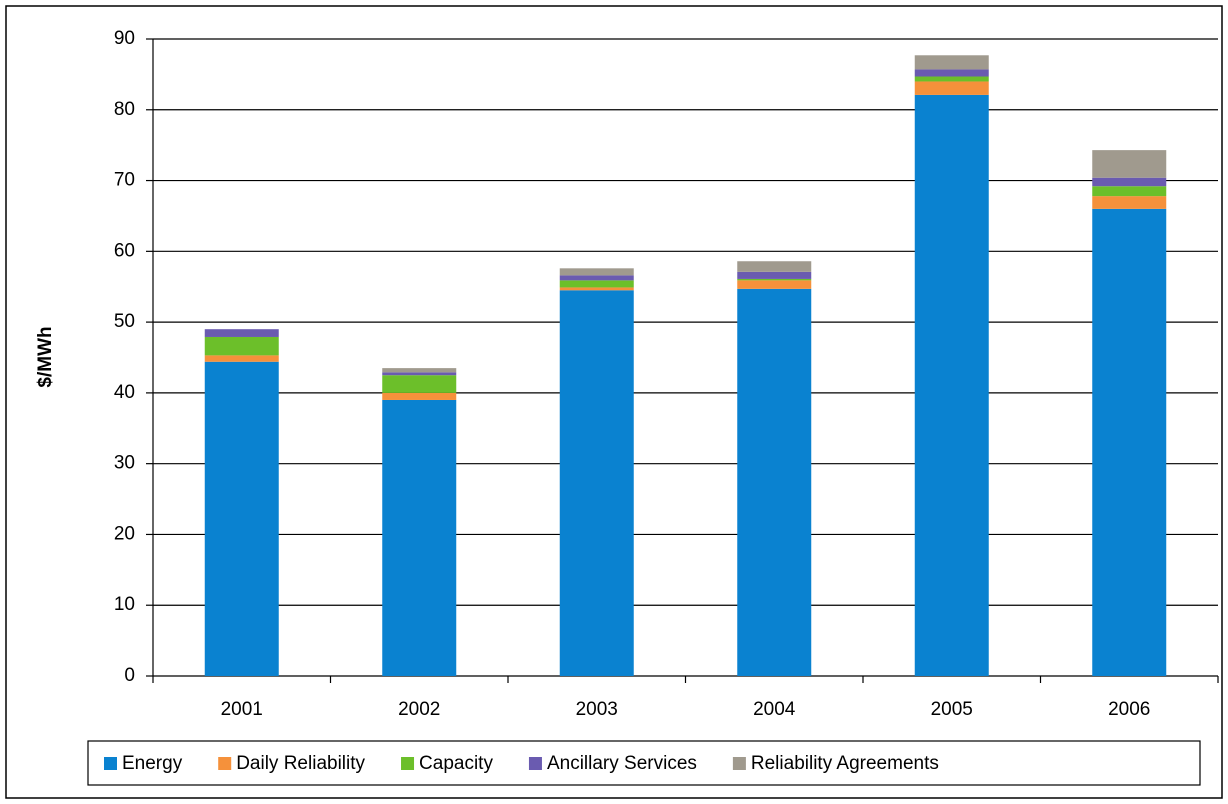  Describe the element at coordinates (622, 763) in the screenshot. I see `legend-label: Ancillary Services` at that location.